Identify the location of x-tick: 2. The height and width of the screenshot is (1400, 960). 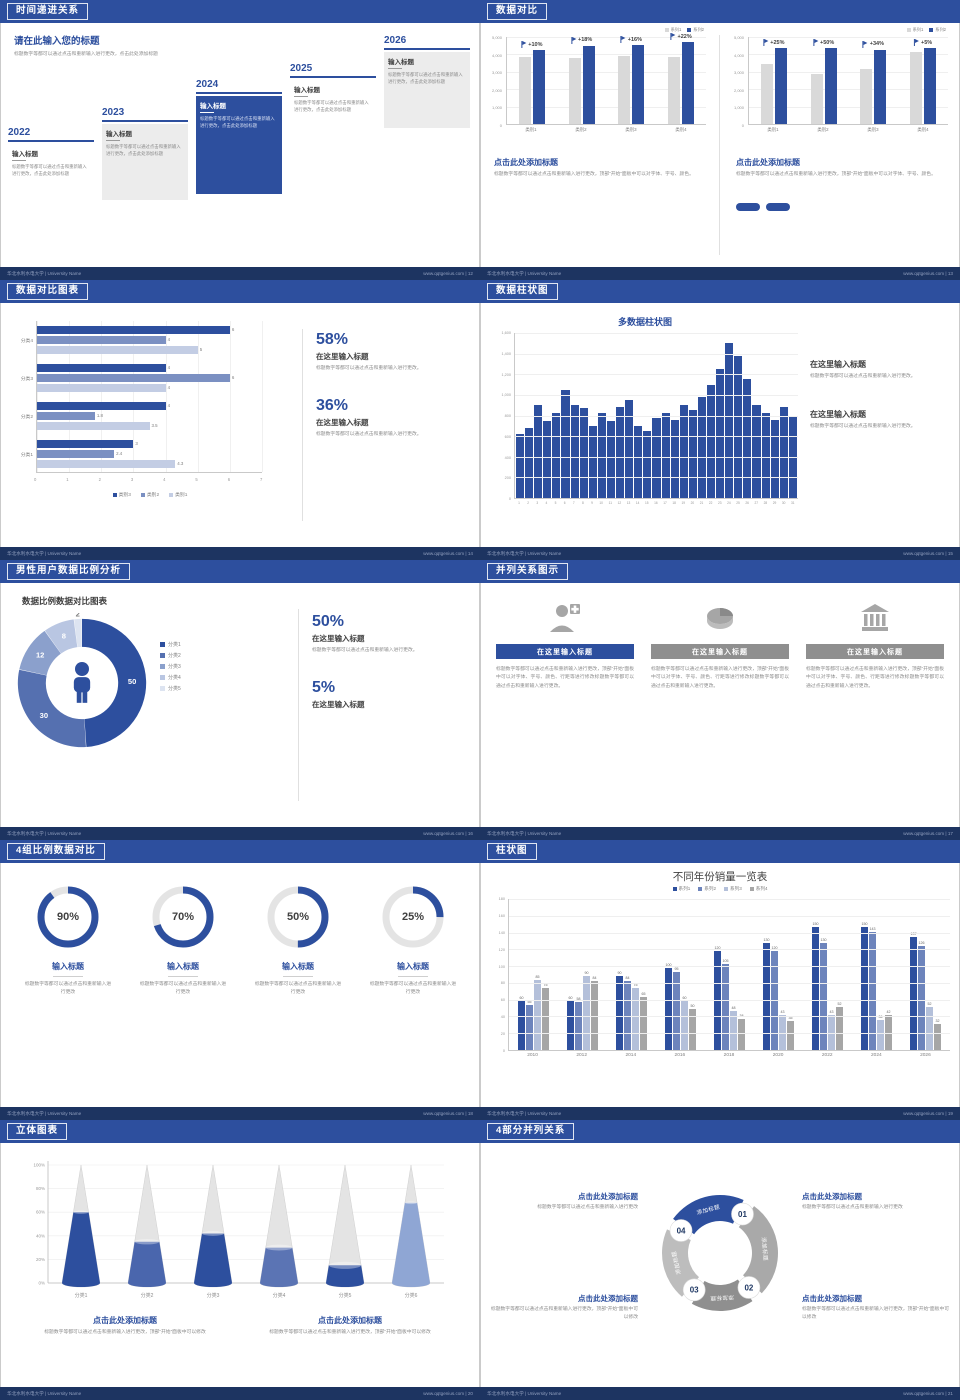
(528, 503).